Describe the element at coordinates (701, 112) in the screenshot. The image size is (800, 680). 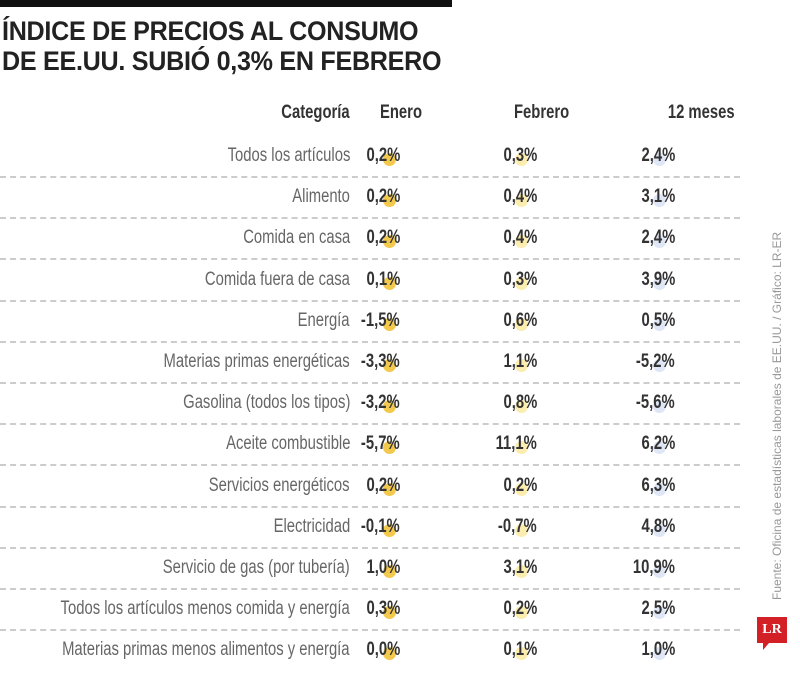
I see `header-12-meses: 12 meses` at that location.